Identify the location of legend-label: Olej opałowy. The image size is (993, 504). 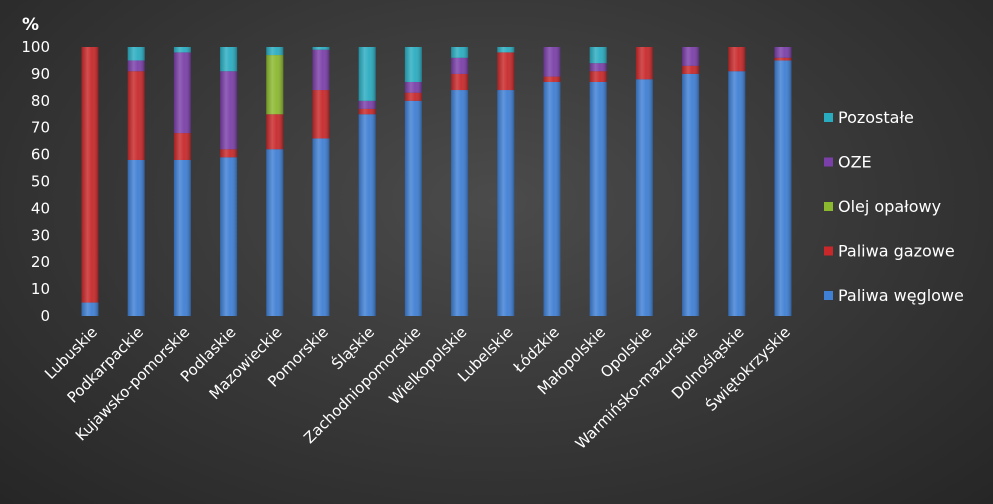
(889, 206).